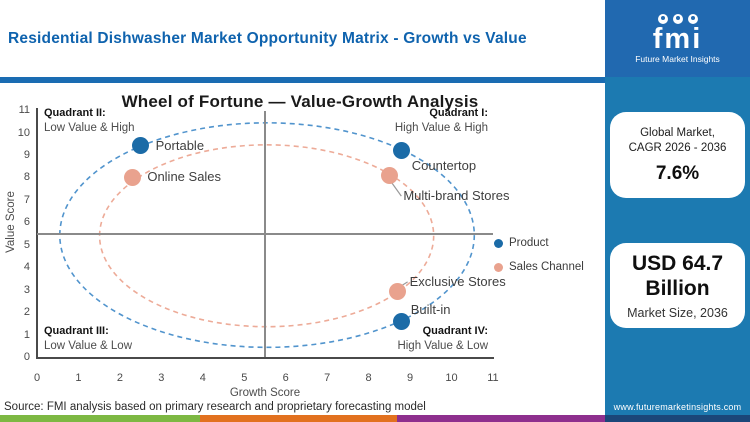  I want to click on quadrant-1-subtitle: High Value & High, so click(441, 128).